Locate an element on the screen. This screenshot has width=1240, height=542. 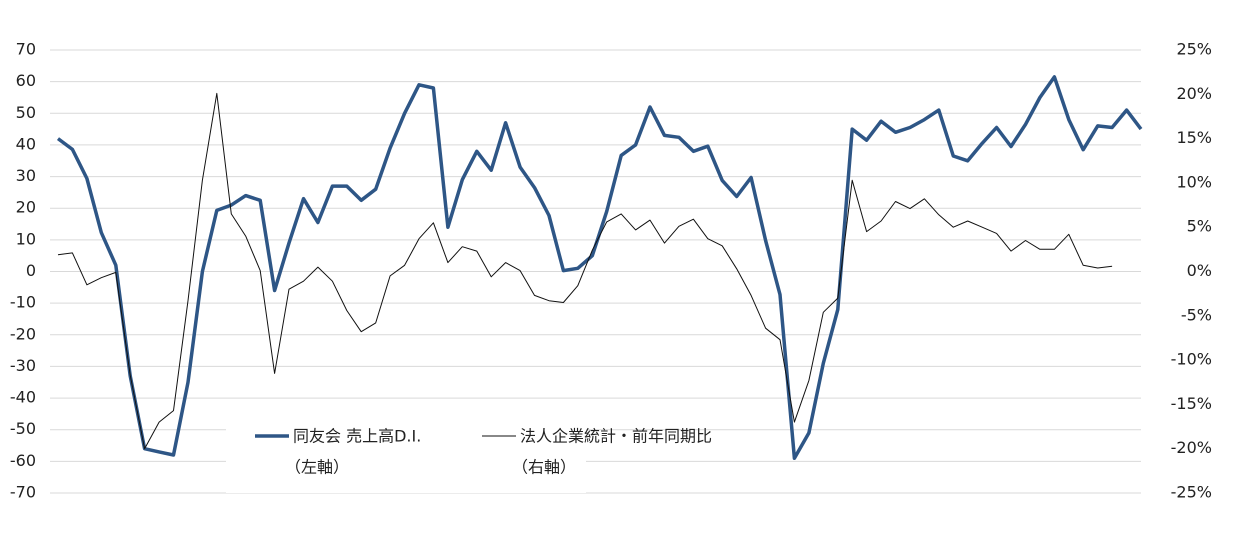
y2-tick-label: 15% is located at coordinates (1194, 137).